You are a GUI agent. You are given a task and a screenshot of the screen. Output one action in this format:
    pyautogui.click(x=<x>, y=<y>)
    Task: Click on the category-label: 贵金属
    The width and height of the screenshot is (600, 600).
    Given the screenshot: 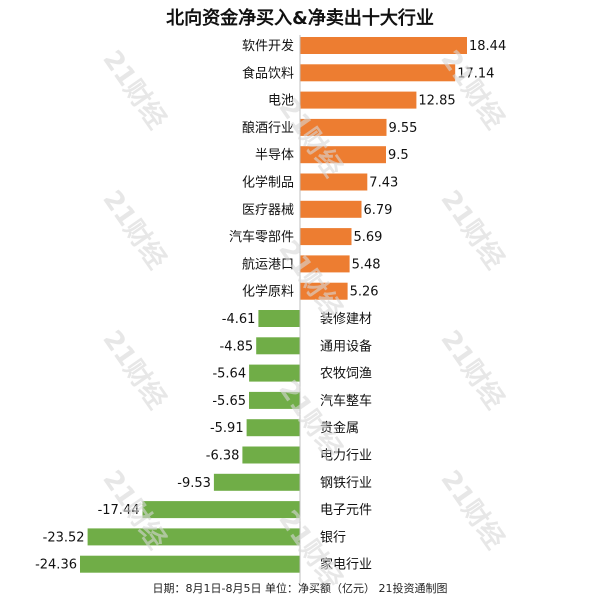 What is the action you would take?
    pyautogui.click(x=339, y=428)
    